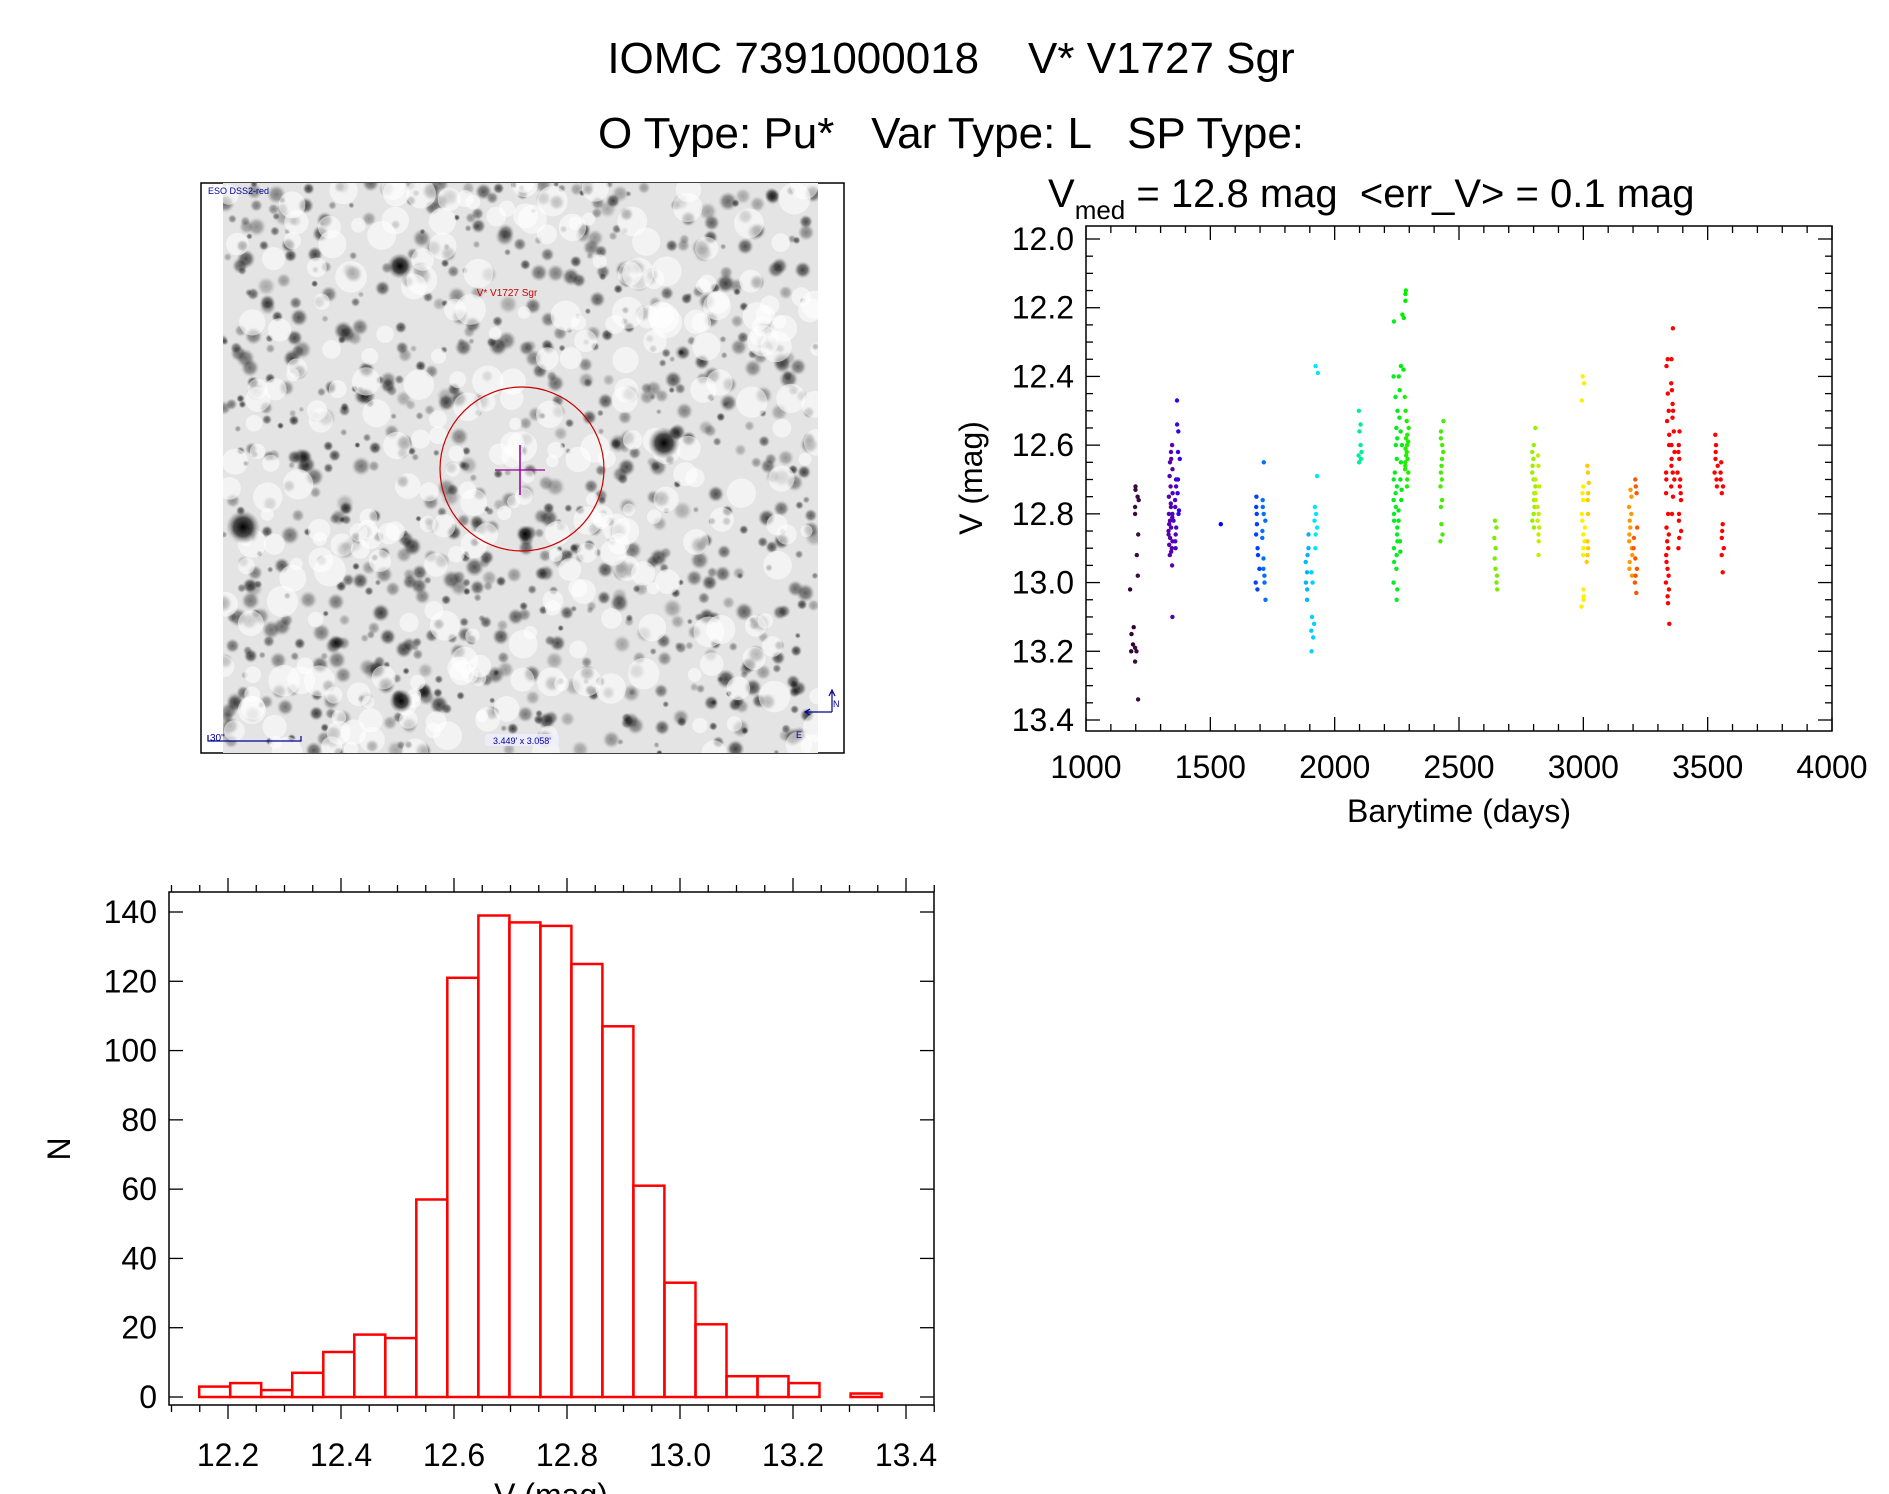  Describe the element at coordinates (139, 1120) in the screenshot. I see `y-tick-label: 80` at that location.